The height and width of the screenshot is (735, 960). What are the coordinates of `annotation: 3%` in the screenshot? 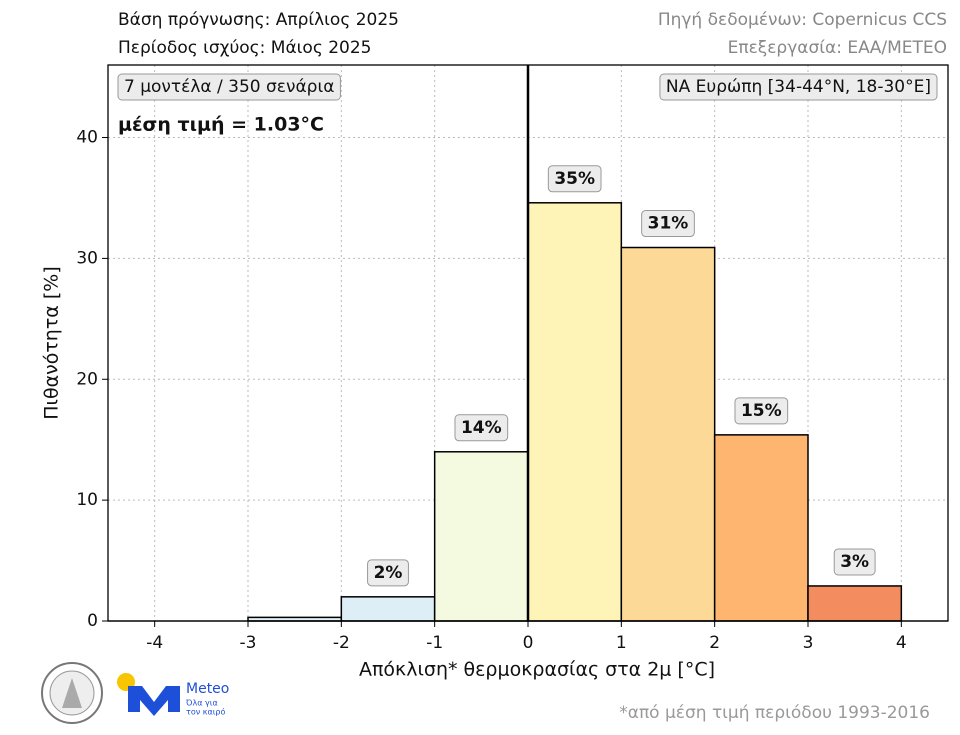 It's located at (854, 562).